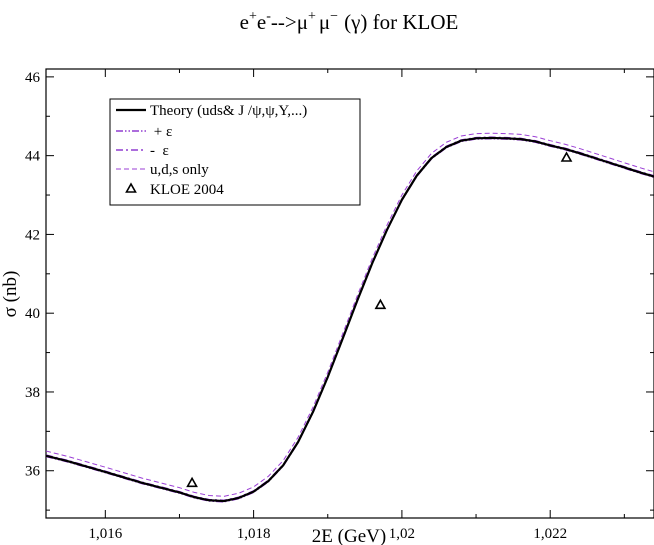 The width and height of the screenshot is (654, 545). Describe the element at coordinates (105, 534) in the screenshot. I see `x-tick-label: 1,016` at that location.